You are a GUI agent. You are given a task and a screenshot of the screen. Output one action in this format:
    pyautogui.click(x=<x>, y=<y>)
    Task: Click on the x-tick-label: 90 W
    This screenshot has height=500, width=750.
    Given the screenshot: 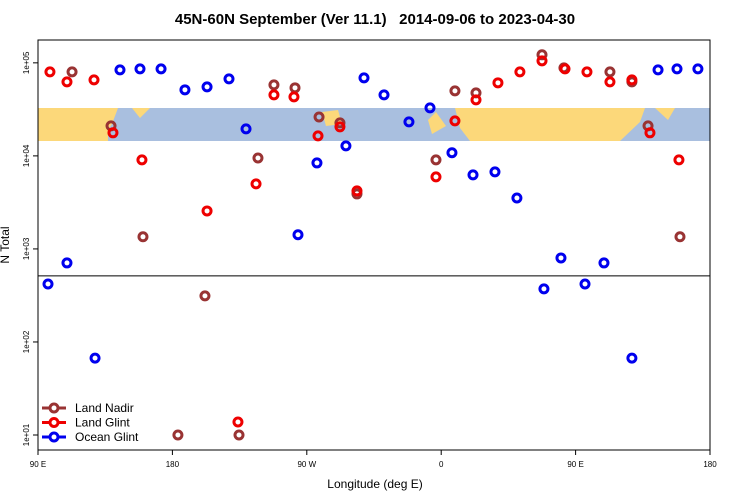 What is the action you would take?
    pyautogui.click(x=306, y=464)
    